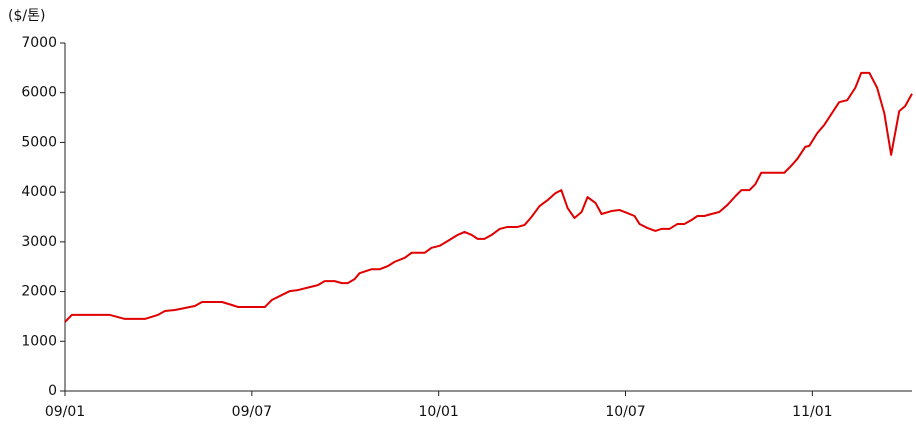 The image size is (916, 432). What do you see at coordinates (52, 391) in the screenshot?
I see `y-tick-label: 0` at bounding box center [52, 391].